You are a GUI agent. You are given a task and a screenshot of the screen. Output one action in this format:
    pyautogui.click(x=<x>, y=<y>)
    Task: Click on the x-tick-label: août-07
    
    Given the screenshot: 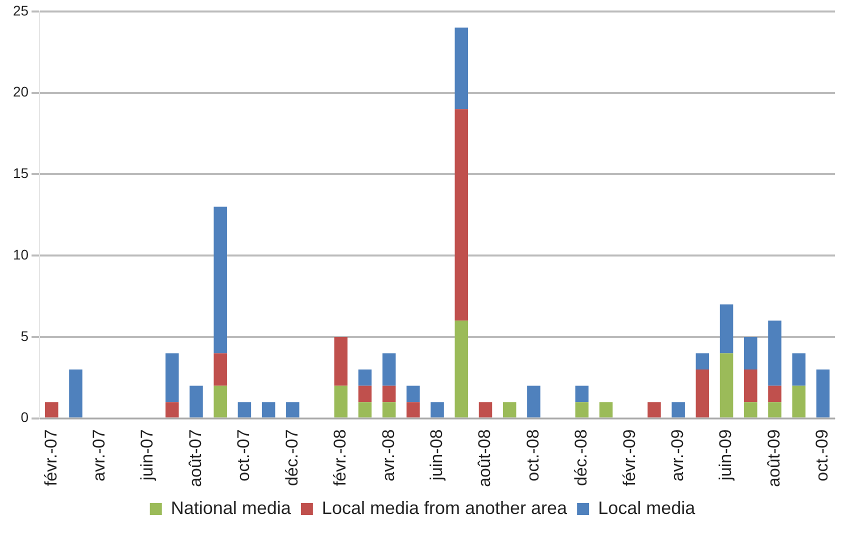 What is the action you would take?
    pyautogui.click(x=195, y=458)
    